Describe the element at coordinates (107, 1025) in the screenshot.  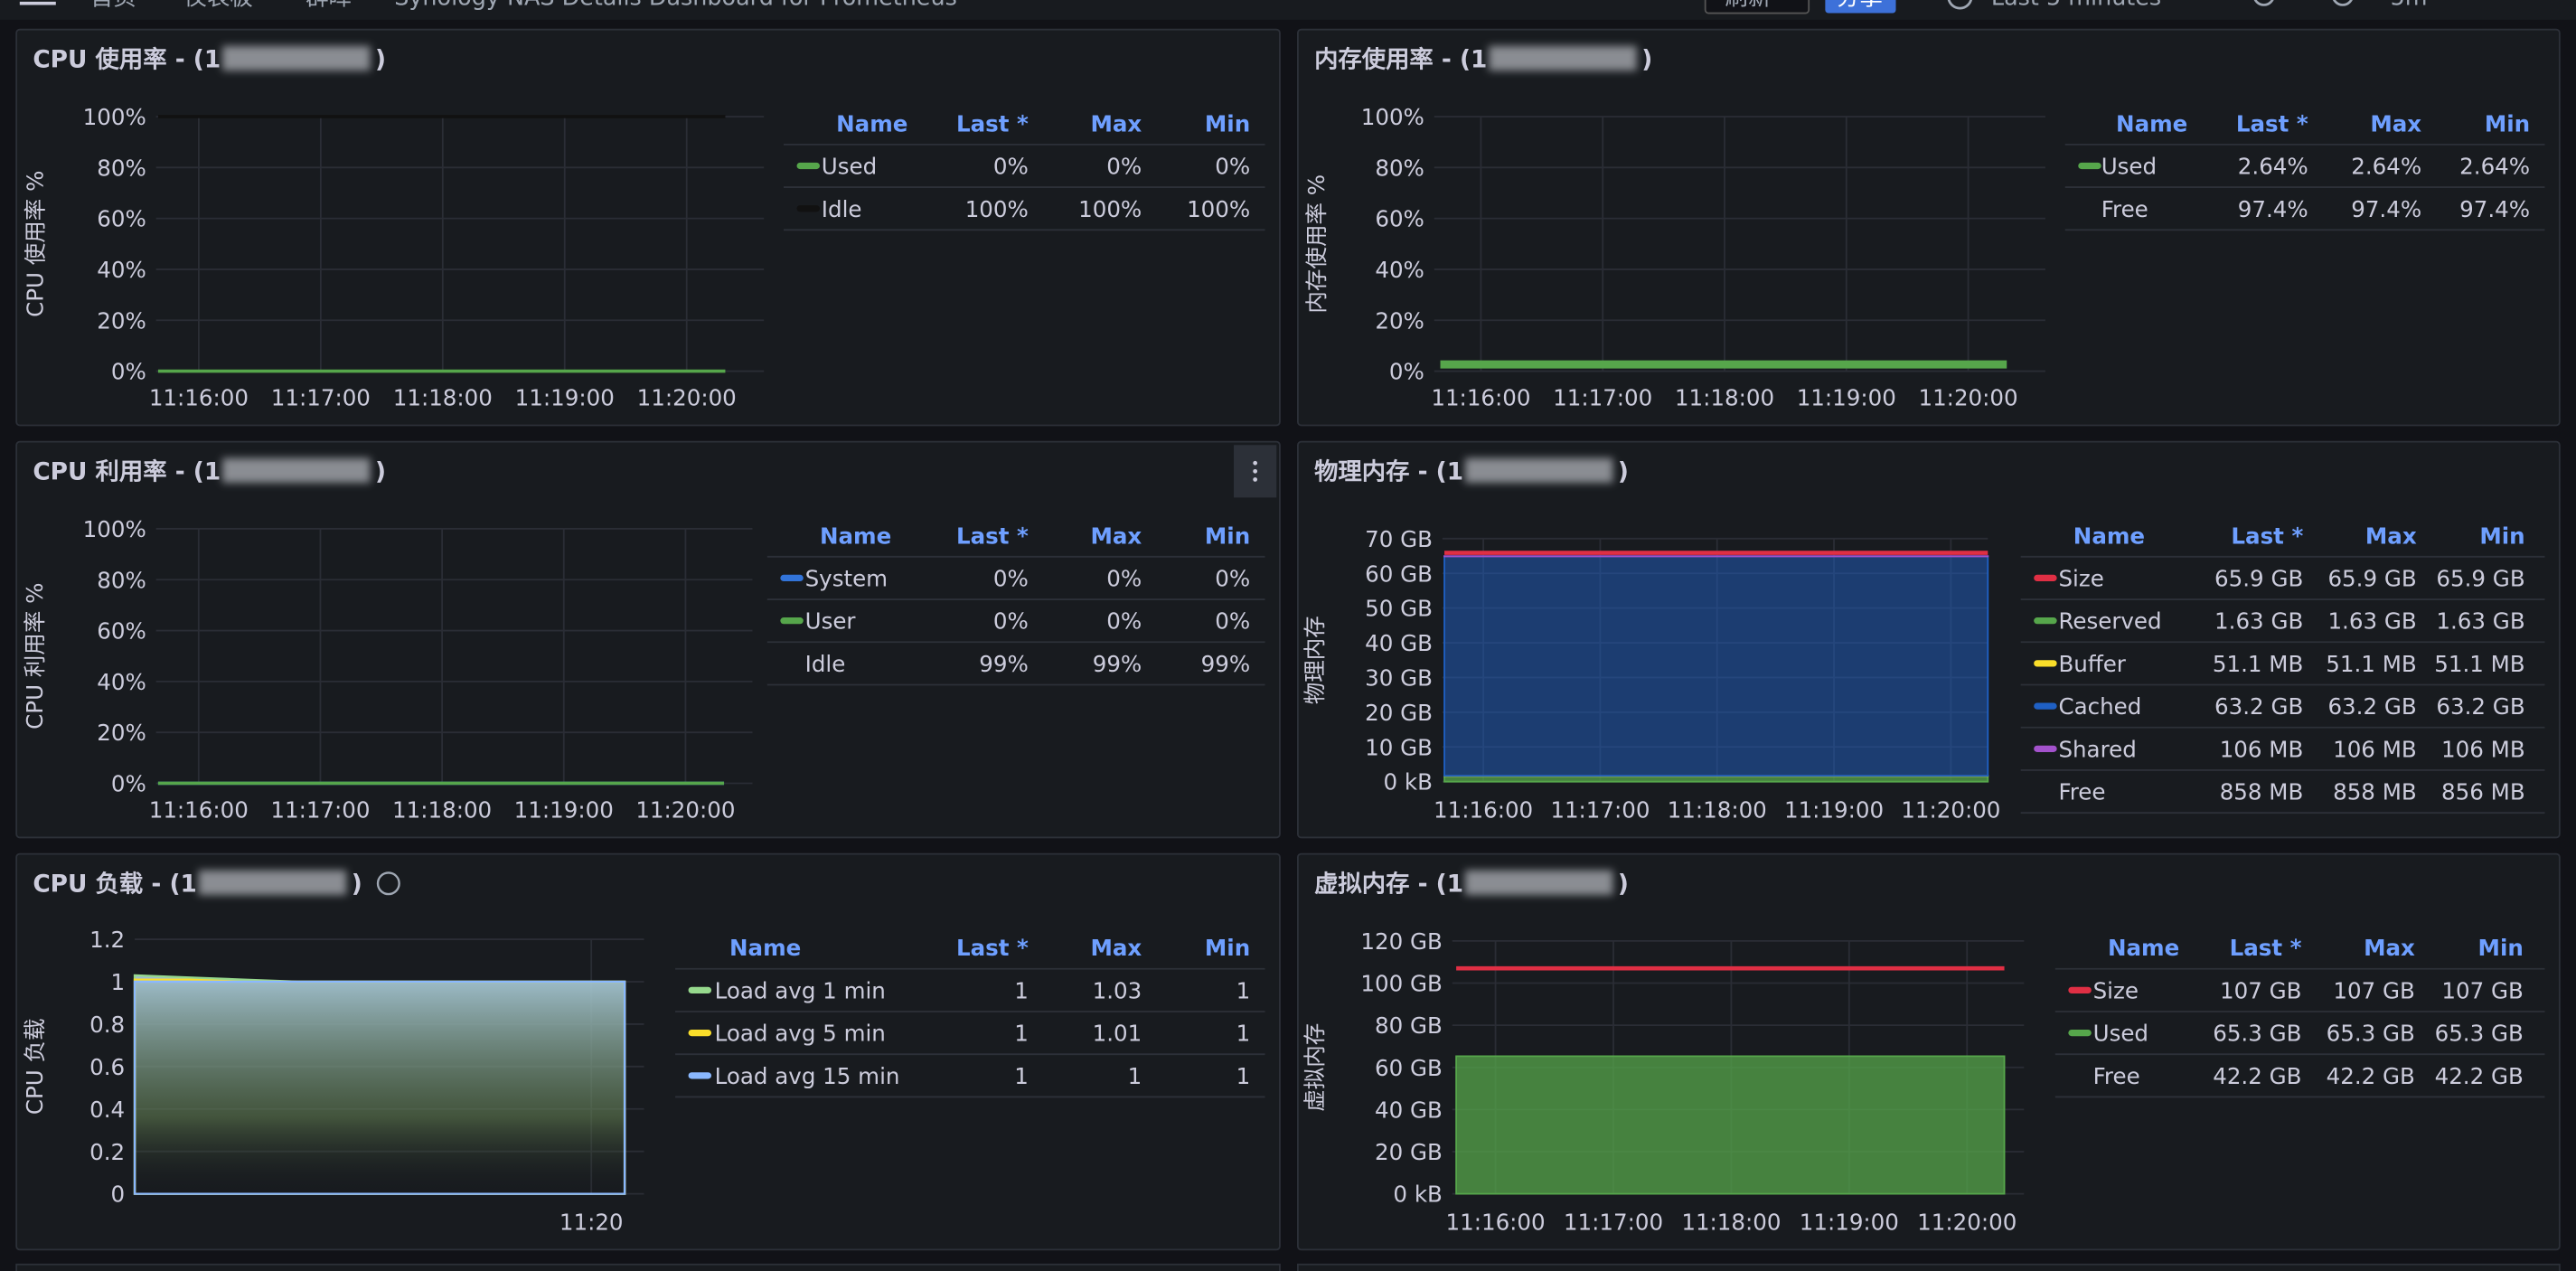
I see `y-tick-label: 0.8` at that location.